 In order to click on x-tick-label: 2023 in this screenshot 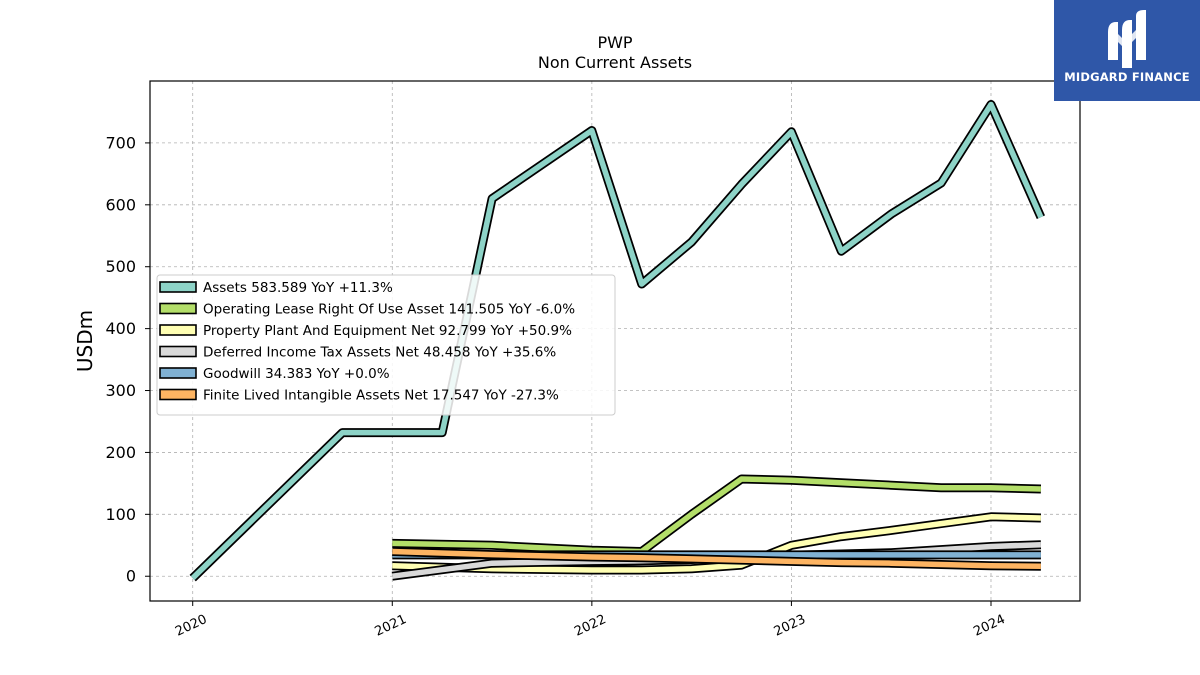, I will do `click(790, 626)`.